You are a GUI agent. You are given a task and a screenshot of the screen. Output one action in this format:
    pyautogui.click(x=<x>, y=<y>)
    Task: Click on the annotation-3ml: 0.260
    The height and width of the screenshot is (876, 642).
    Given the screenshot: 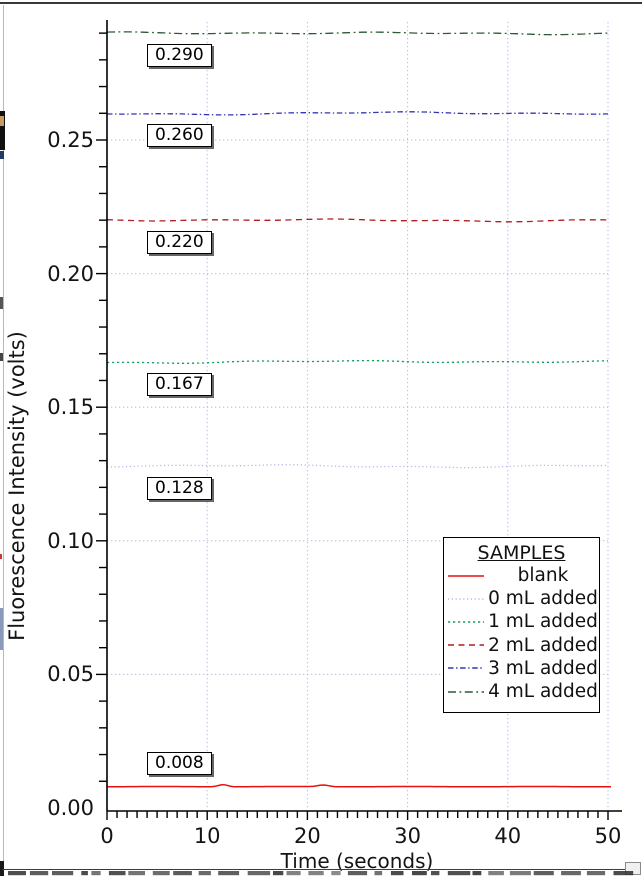 What is the action you would take?
    pyautogui.click(x=179, y=136)
    